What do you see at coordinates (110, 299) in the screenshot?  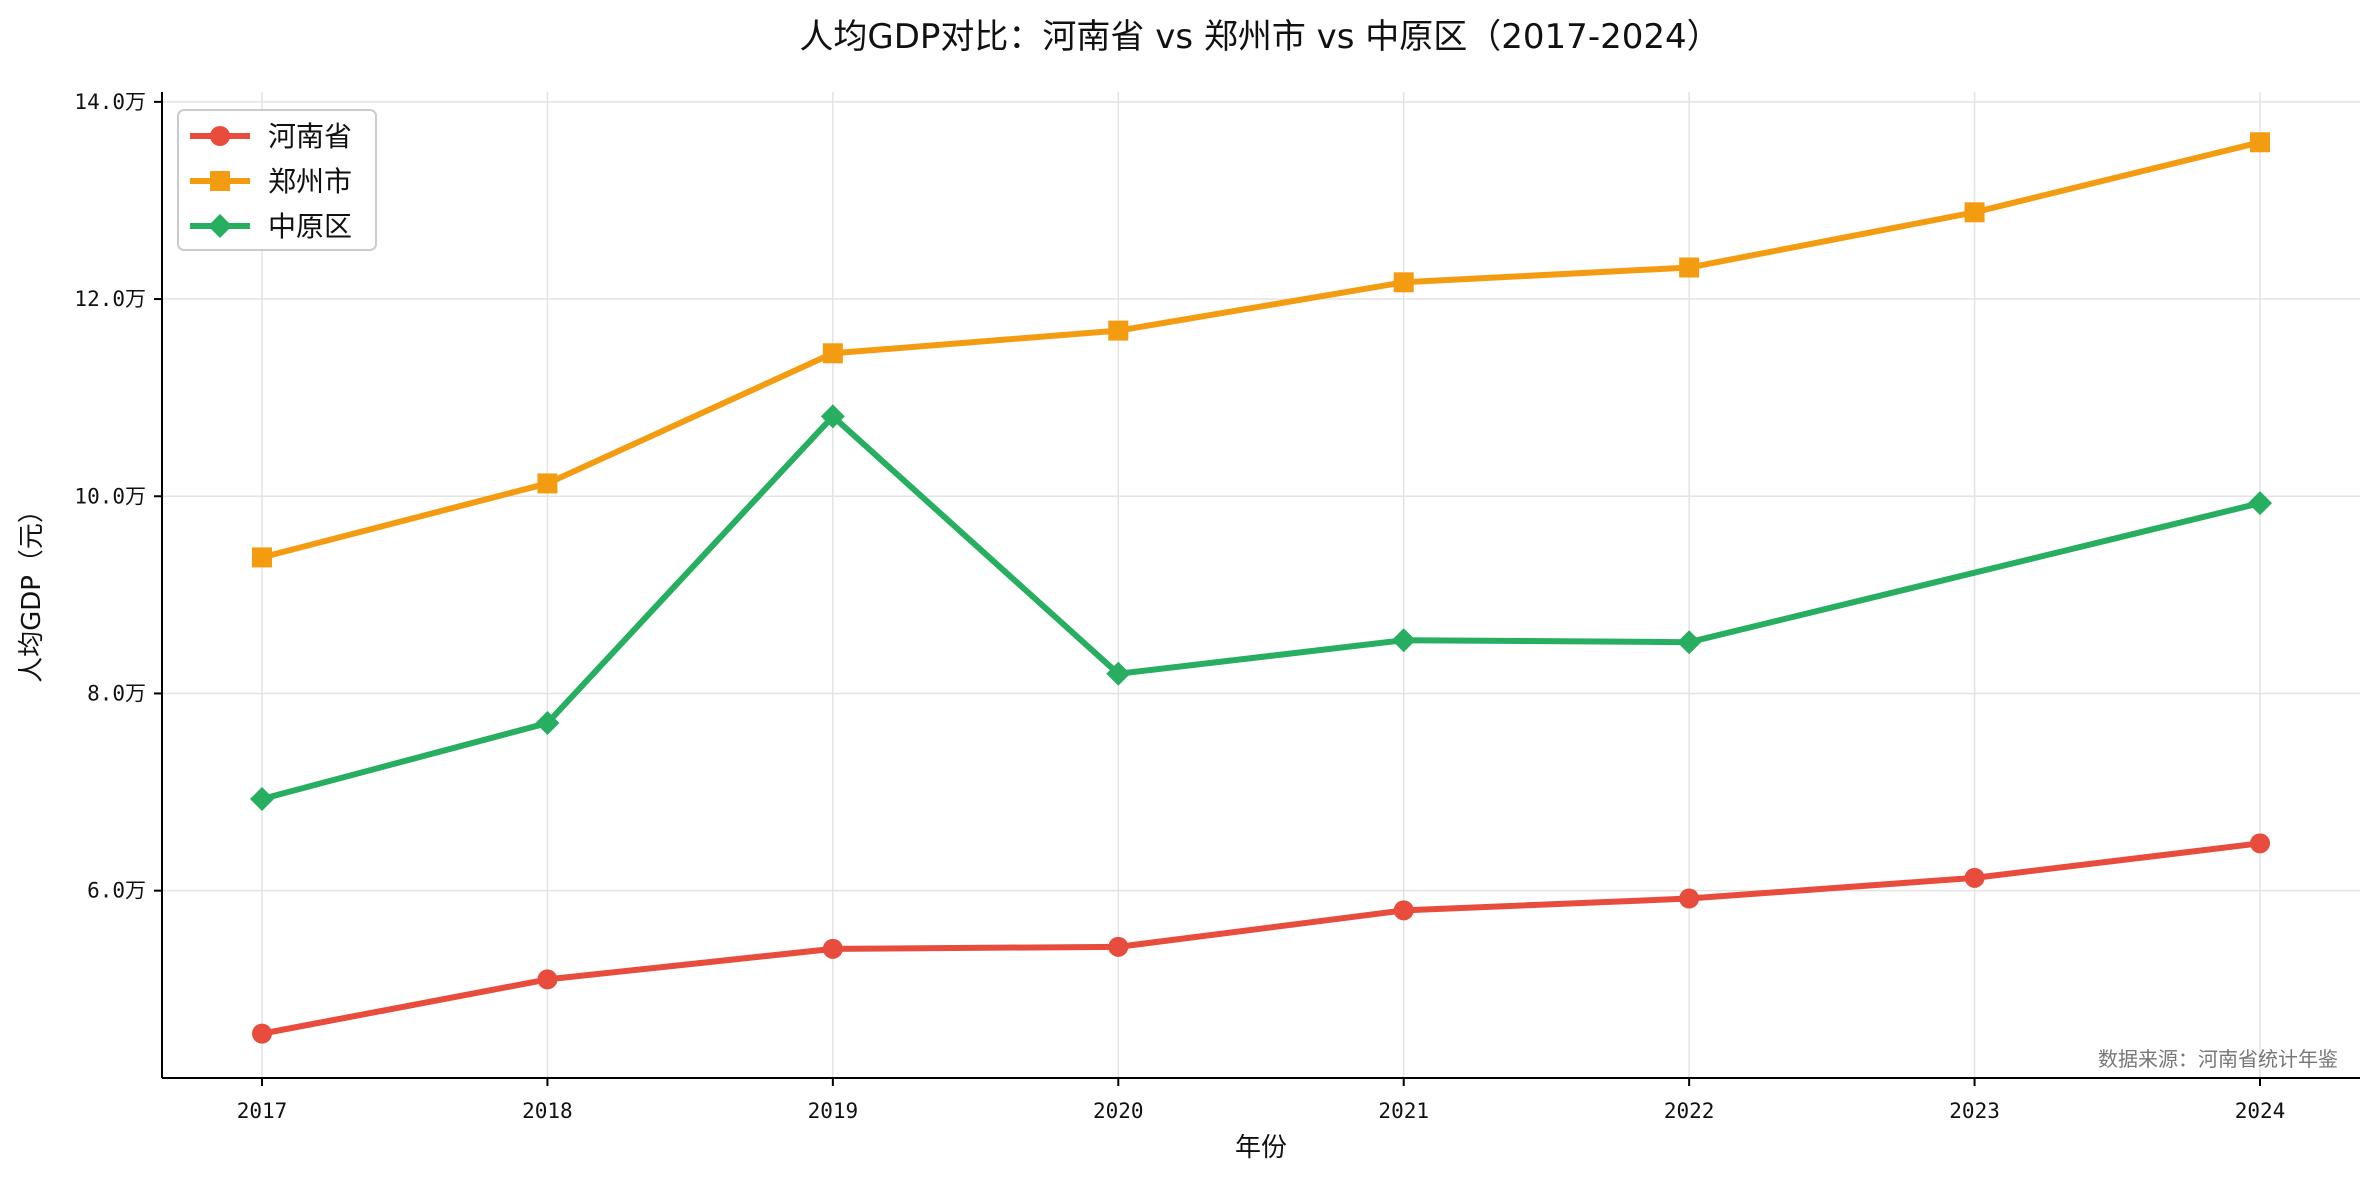 I see `y-tick-label: 12.0万` at bounding box center [110, 299].